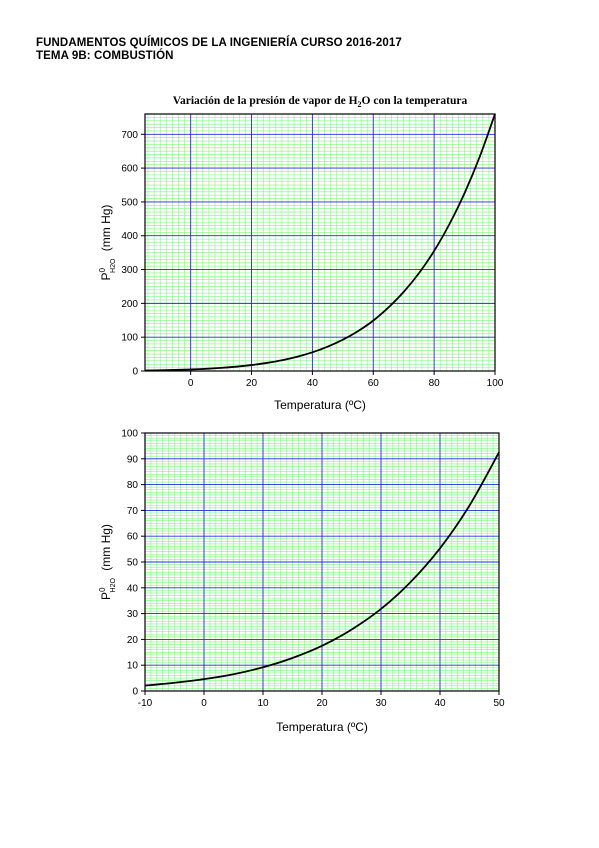  What do you see at coordinates (129, 304) in the screenshot?
I see `y-tick-label: 200` at bounding box center [129, 304].